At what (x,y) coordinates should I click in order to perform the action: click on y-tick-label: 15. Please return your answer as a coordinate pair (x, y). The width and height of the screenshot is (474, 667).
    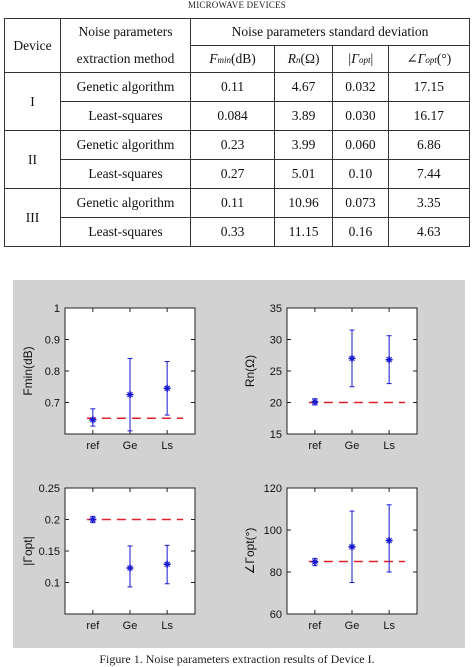
    Looking at the image, I should click on (276, 435).